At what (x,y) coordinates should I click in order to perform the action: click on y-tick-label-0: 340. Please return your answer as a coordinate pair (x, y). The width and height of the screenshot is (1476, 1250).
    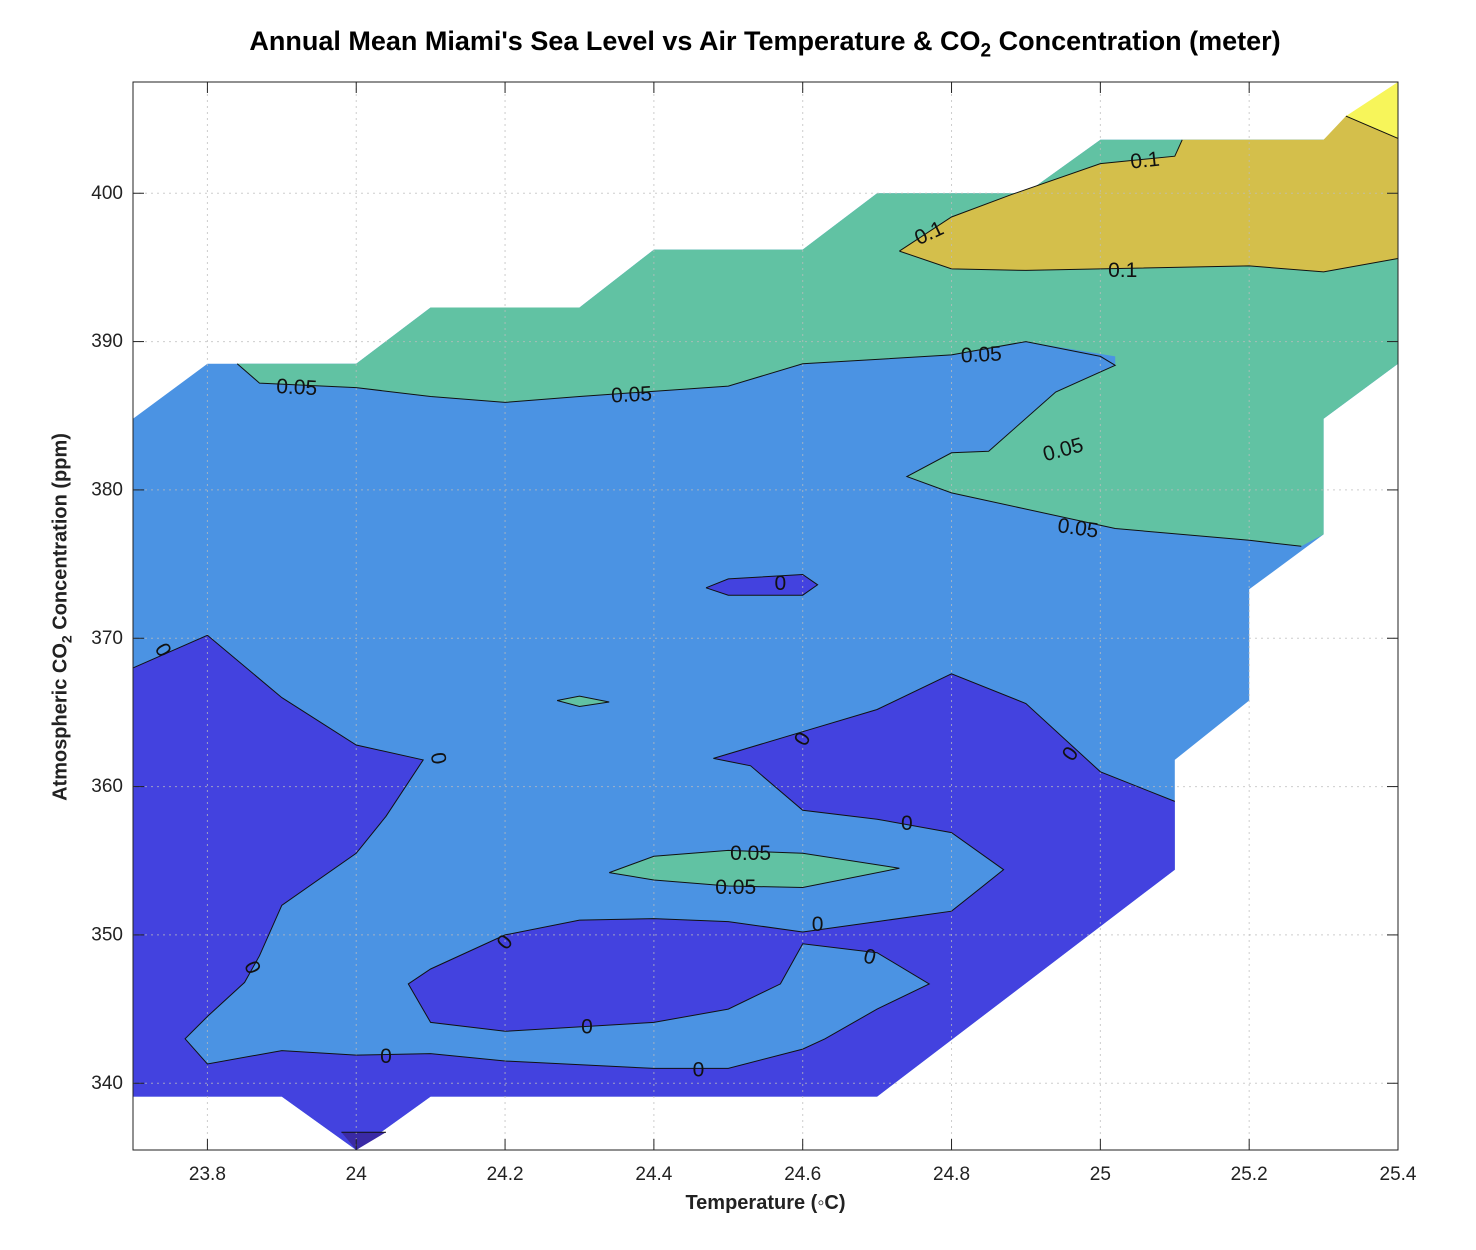
    Looking at the image, I should click on (107, 1083).